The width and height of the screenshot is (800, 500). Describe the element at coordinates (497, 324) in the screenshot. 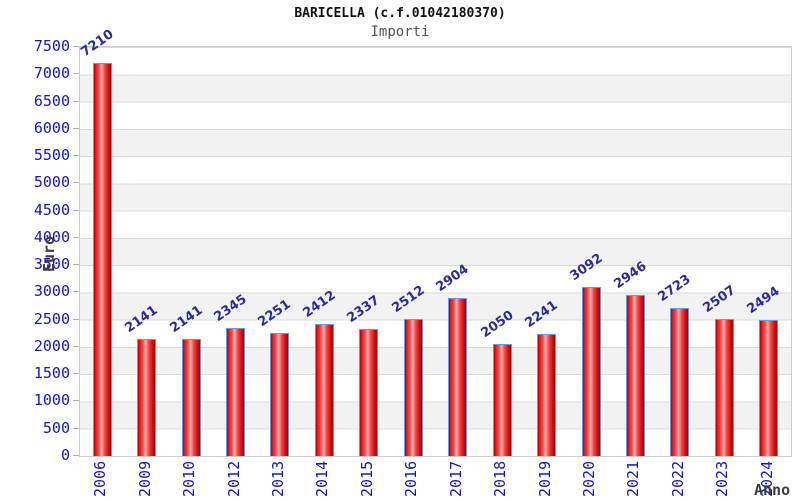

I see `bar-value-label: 2050` at that location.